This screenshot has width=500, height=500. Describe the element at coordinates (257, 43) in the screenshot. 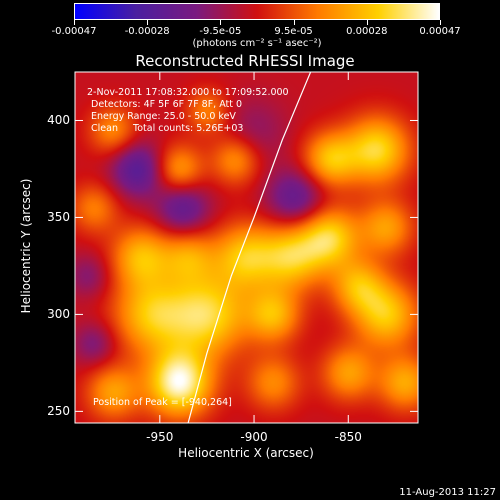

I see `colorbar-unit-label: (photons cm⁻² s⁻¹ asec⁻²)` at that location.